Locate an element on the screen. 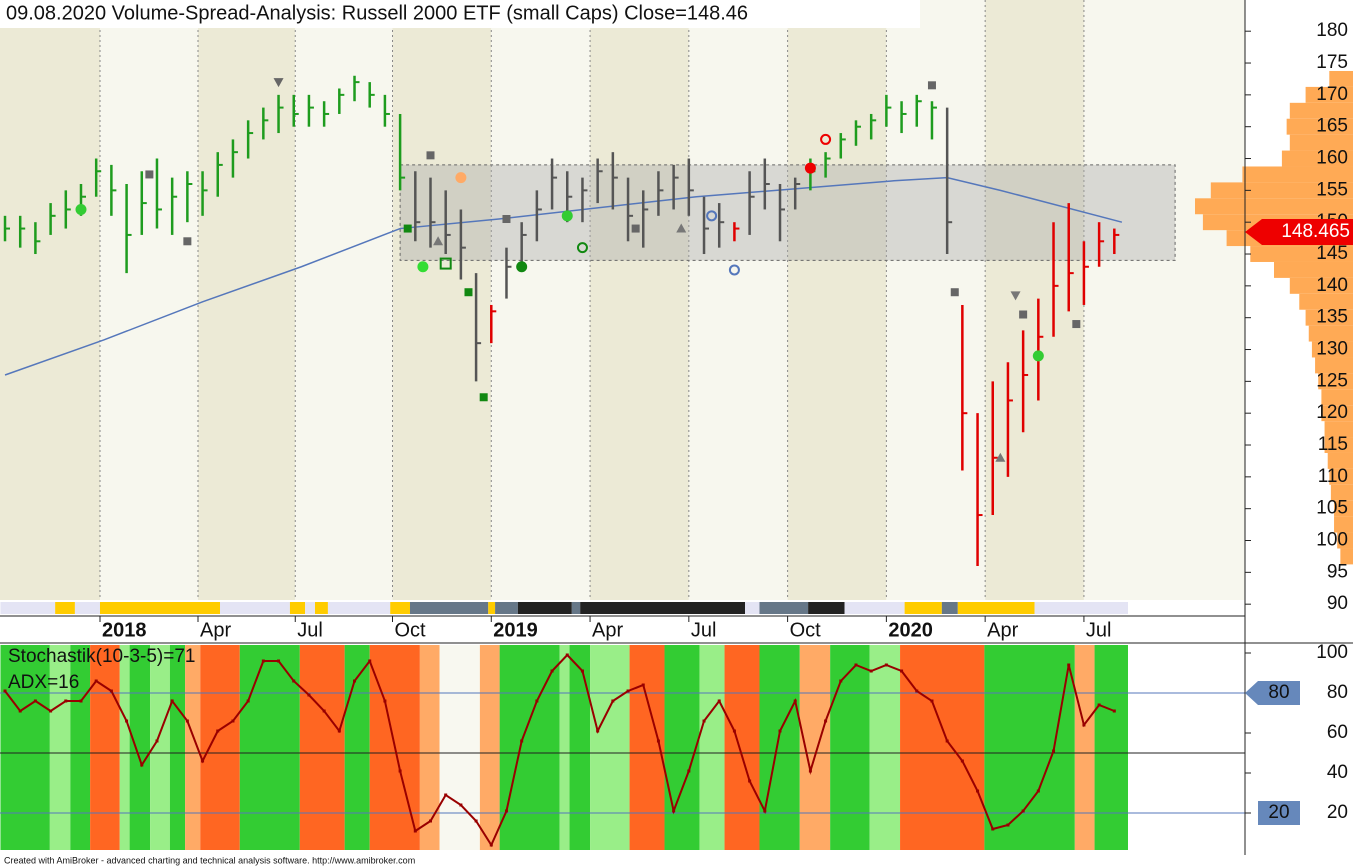 Image resolution: width=1353 pixels, height=868 pixels. level-marker-label: 20 is located at coordinates (1278, 812).